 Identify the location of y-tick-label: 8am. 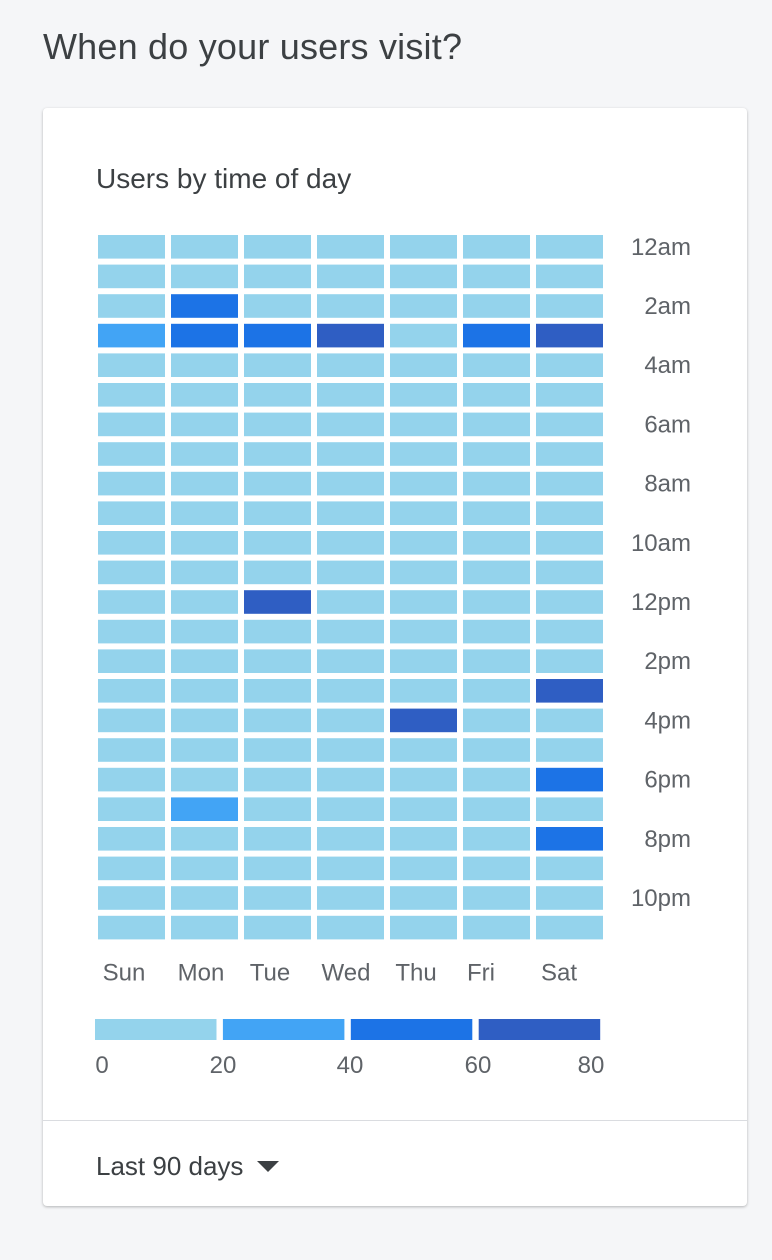
(667, 484).